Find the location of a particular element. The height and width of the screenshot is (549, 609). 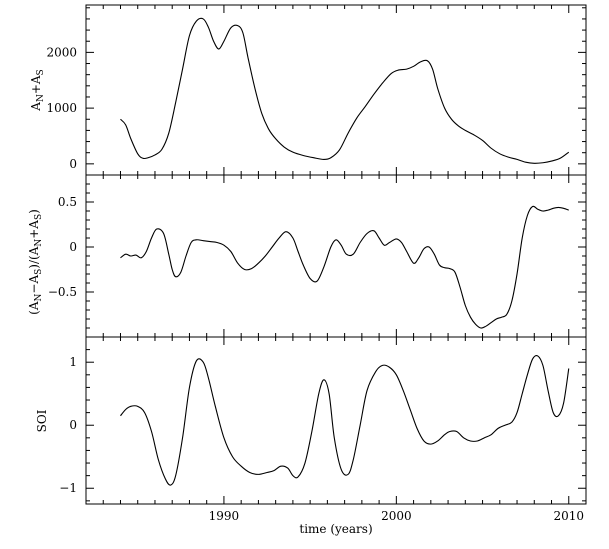

ylabel-top: AN+AS is located at coordinates (37, 90).